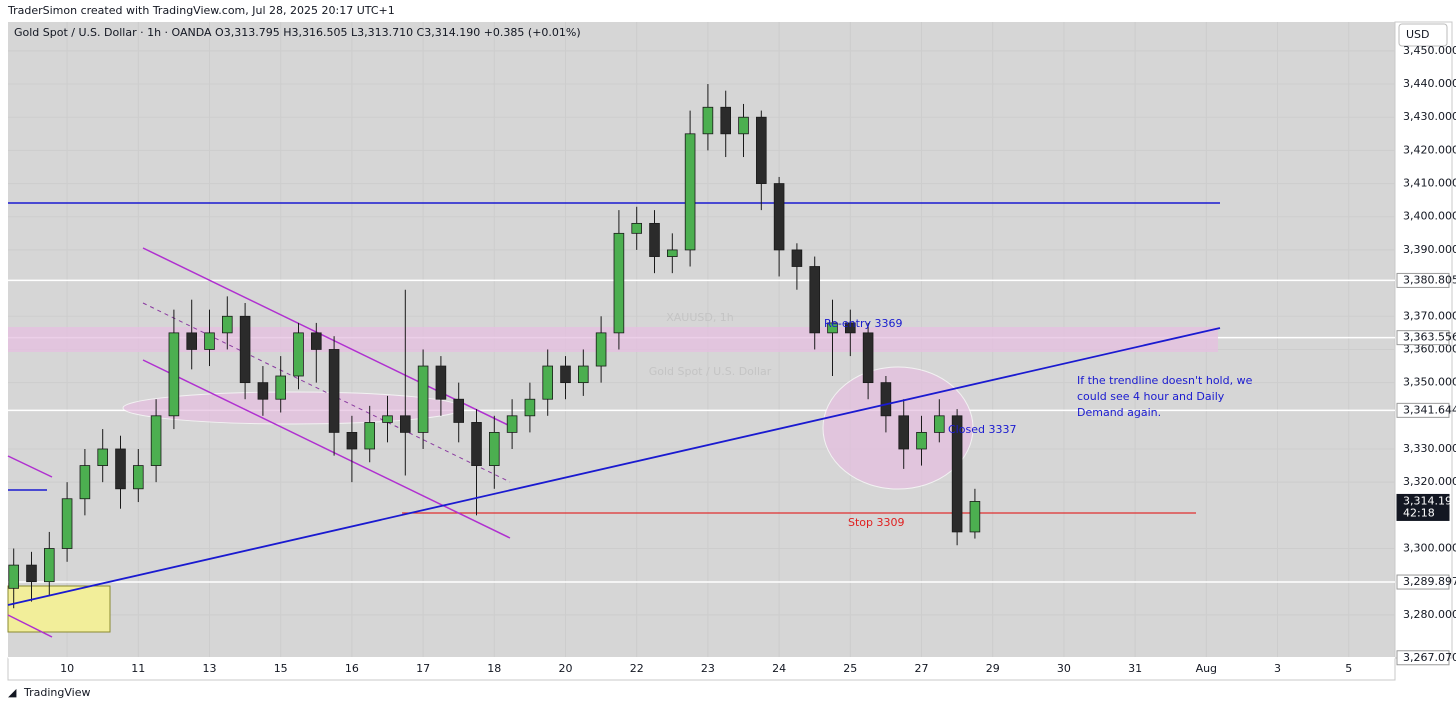 The image size is (1456, 708). I want to click on x-tick-label: 16, so click(352, 668).